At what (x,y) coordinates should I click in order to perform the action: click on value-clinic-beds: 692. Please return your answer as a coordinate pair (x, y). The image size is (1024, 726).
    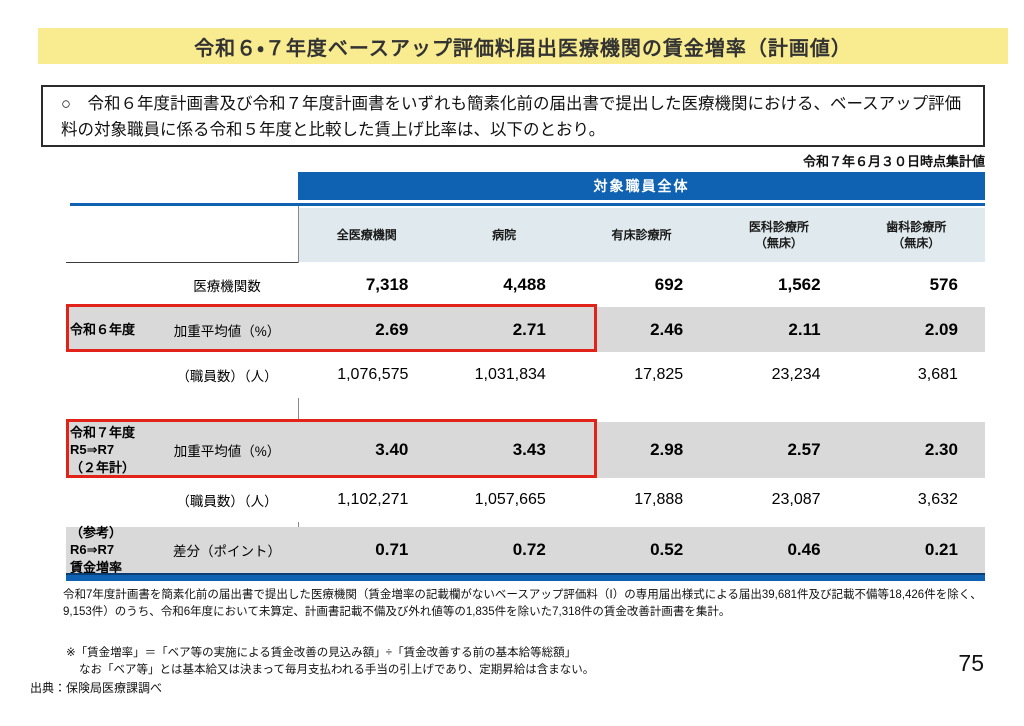
    Looking at the image, I should click on (669, 284).